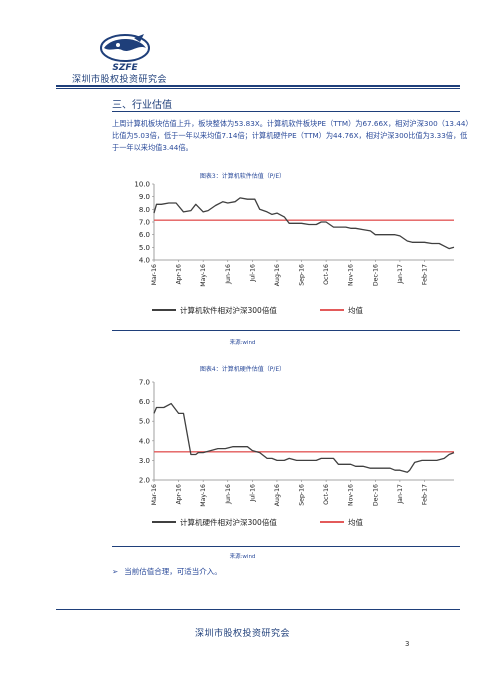 This screenshot has width=485, height=686. I want to click on legend-series-label: 计算机硬件相对沪深300倍值, so click(228, 522).